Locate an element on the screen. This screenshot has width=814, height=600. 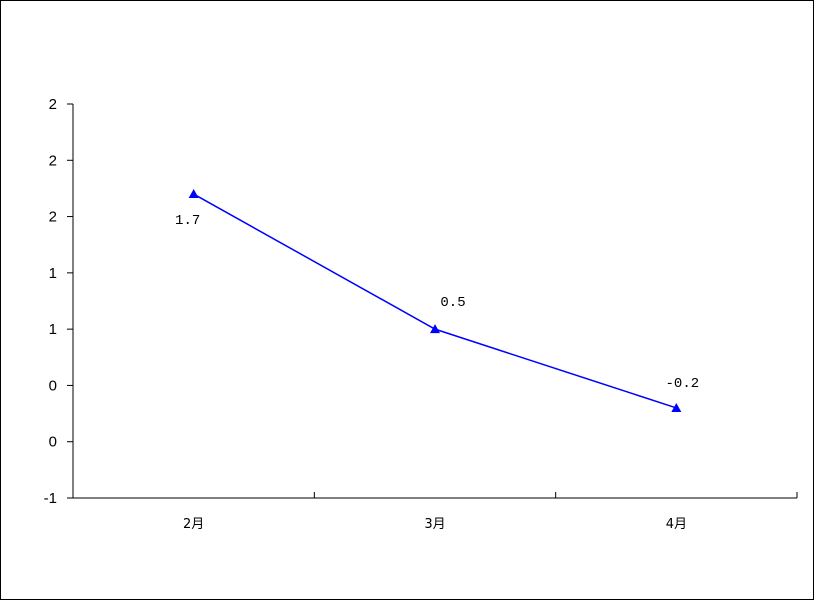
x-tick-label: 3月 is located at coordinates (434, 524).